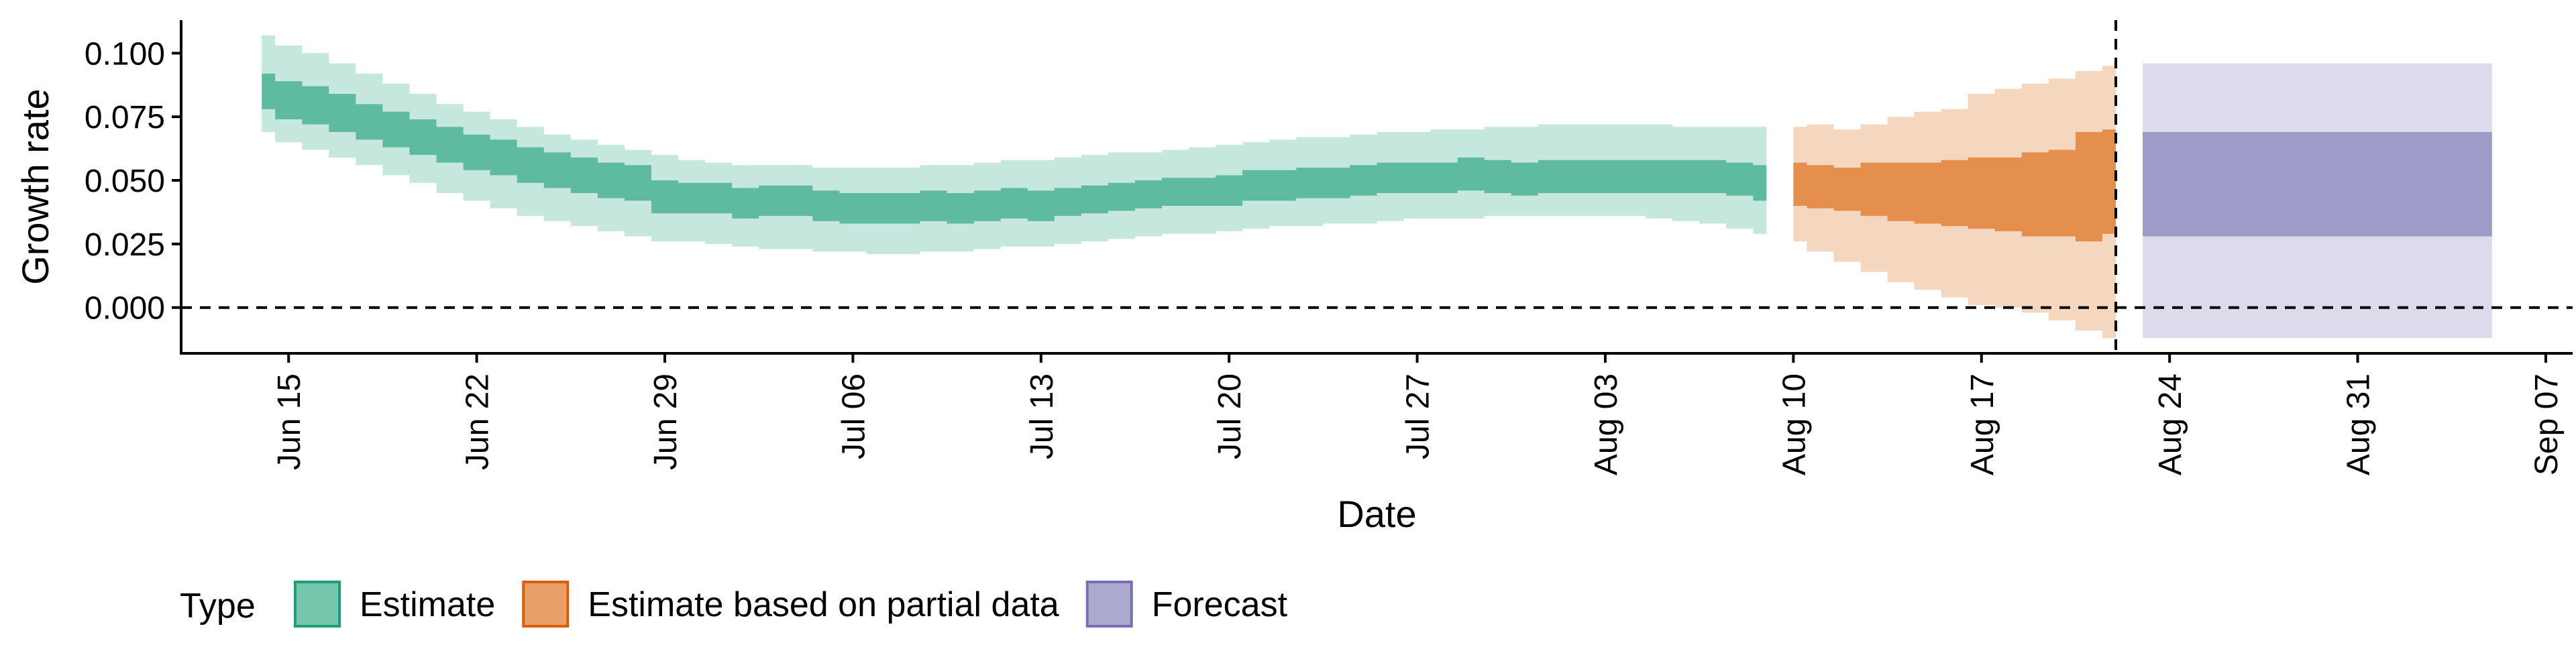 Image resolution: width=2576 pixels, height=647 pixels. Describe the element at coordinates (2547, 424) in the screenshot. I see `x-tick-label: Sep 07` at that location.